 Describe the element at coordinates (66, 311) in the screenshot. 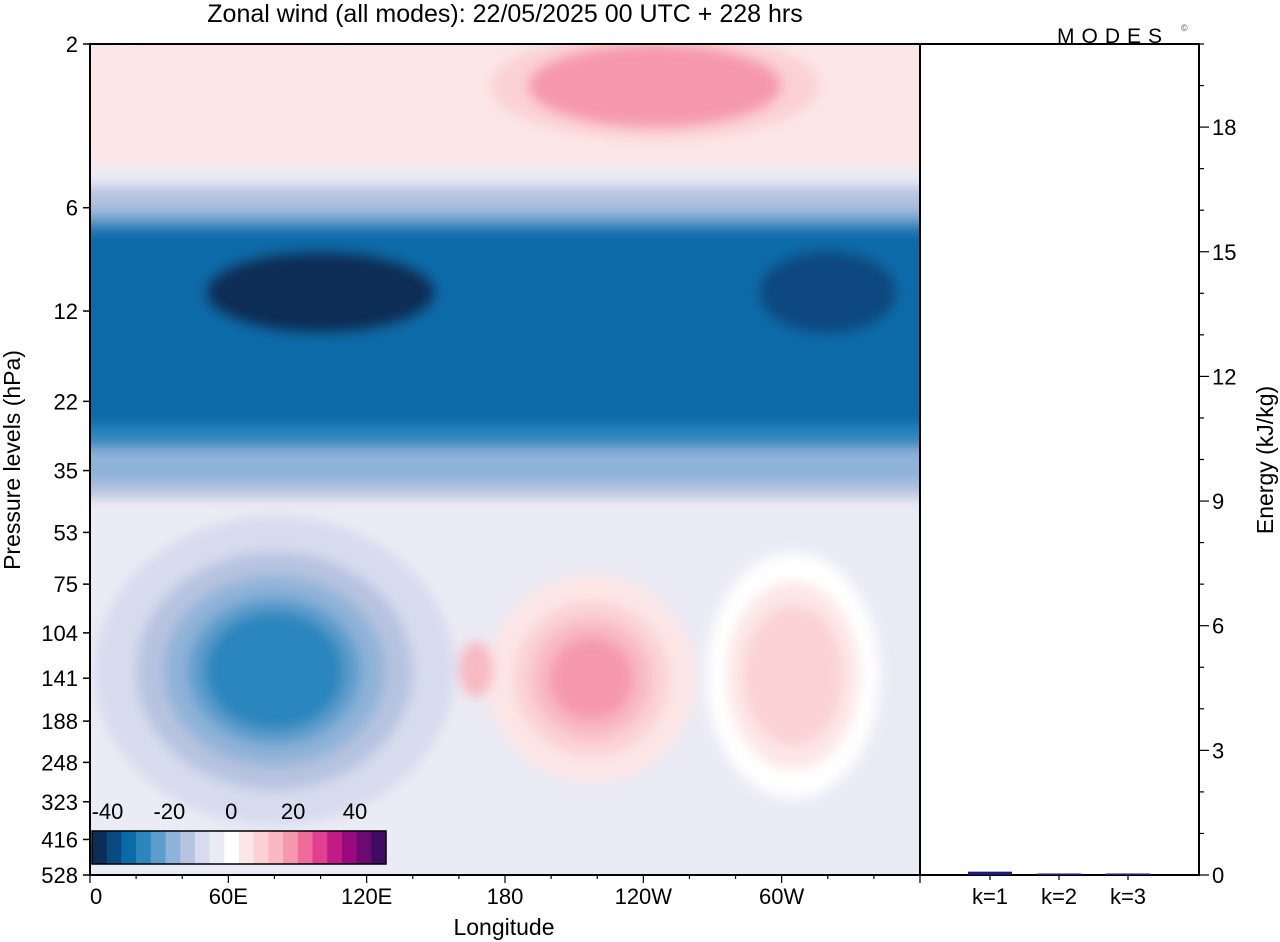

I see `y-tick-label-2: 12` at that location.